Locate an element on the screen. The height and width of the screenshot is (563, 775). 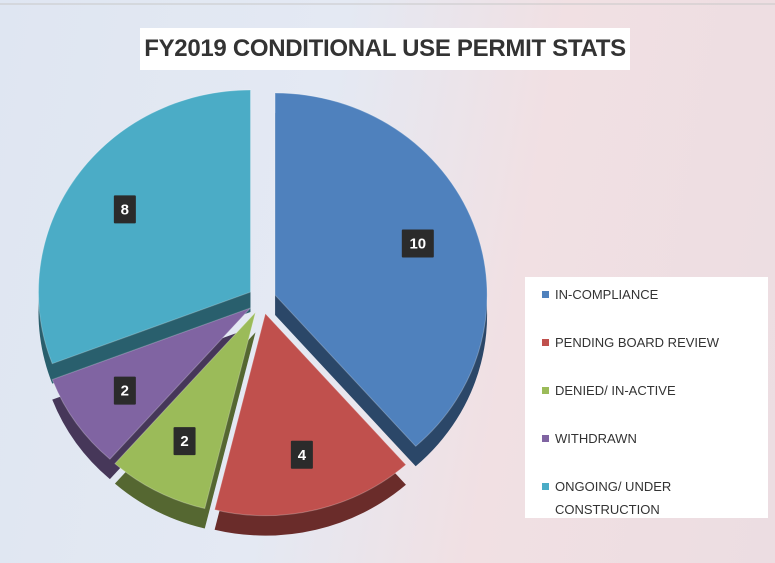
data-label: 8 is located at coordinates (125, 209).